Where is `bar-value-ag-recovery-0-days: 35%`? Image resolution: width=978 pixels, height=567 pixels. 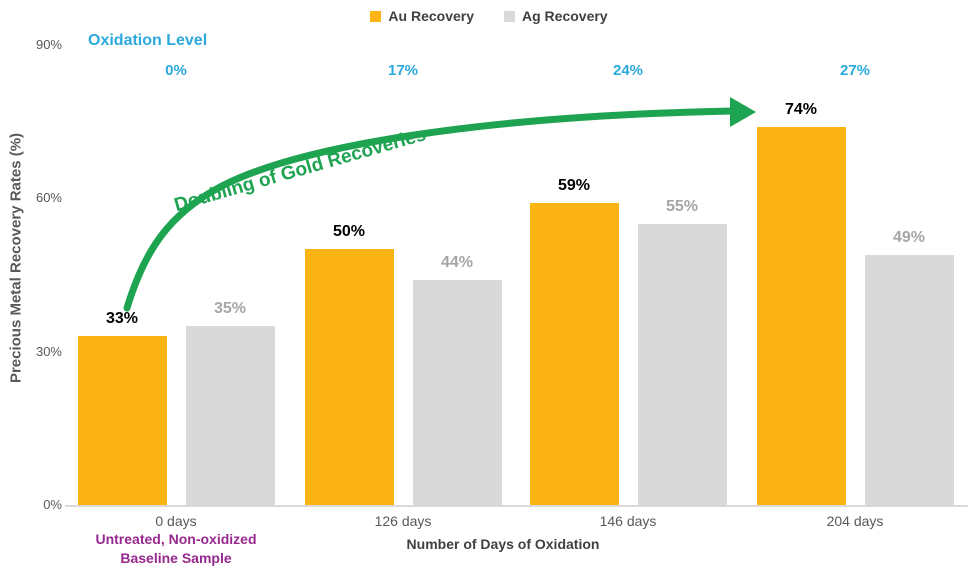 bar-value-ag-recovery-0-days: 35% is located at coordinates (230, 309).